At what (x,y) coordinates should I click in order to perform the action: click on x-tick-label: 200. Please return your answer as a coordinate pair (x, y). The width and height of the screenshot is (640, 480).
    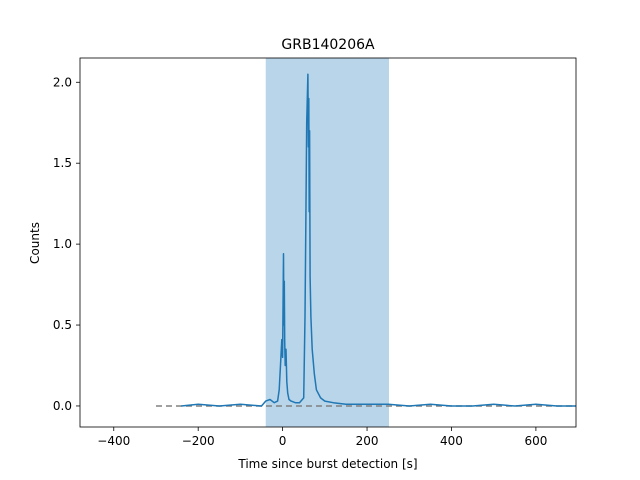
    Looking at the image, I should click on (367, 441).